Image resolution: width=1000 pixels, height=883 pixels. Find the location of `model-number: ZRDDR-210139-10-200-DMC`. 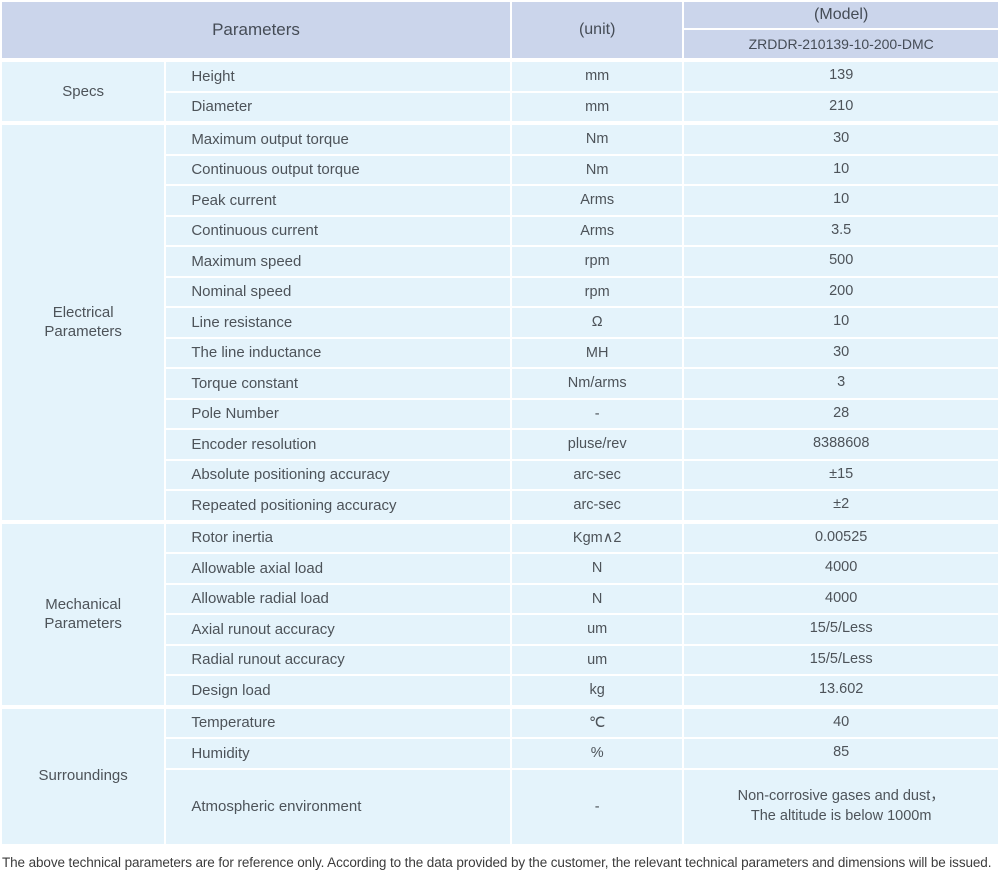

model-number: ZRDDR-210139-10-200-DMC is located at coordinates (841, 44).